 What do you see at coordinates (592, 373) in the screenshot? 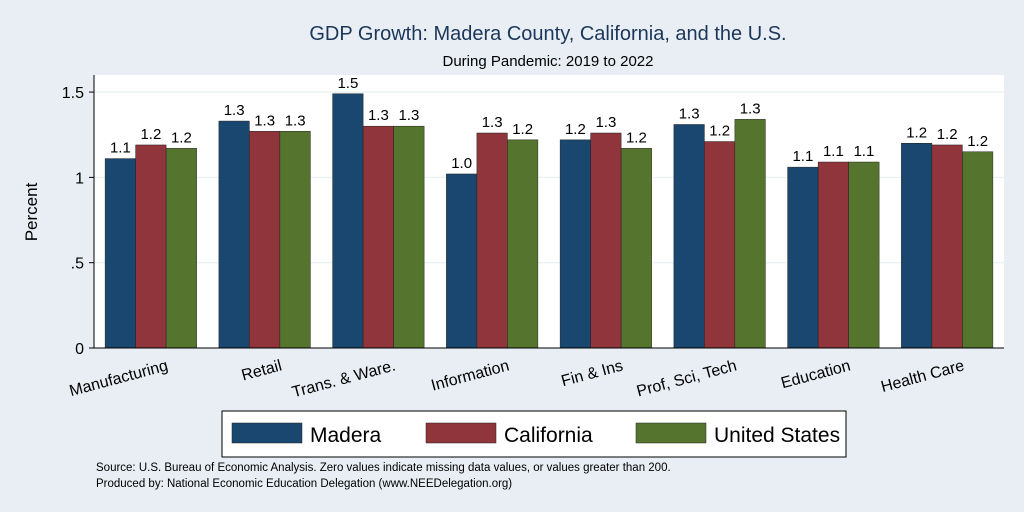
I see `x-tick-label: Fin & Ins` at bounding box center [592, 373].